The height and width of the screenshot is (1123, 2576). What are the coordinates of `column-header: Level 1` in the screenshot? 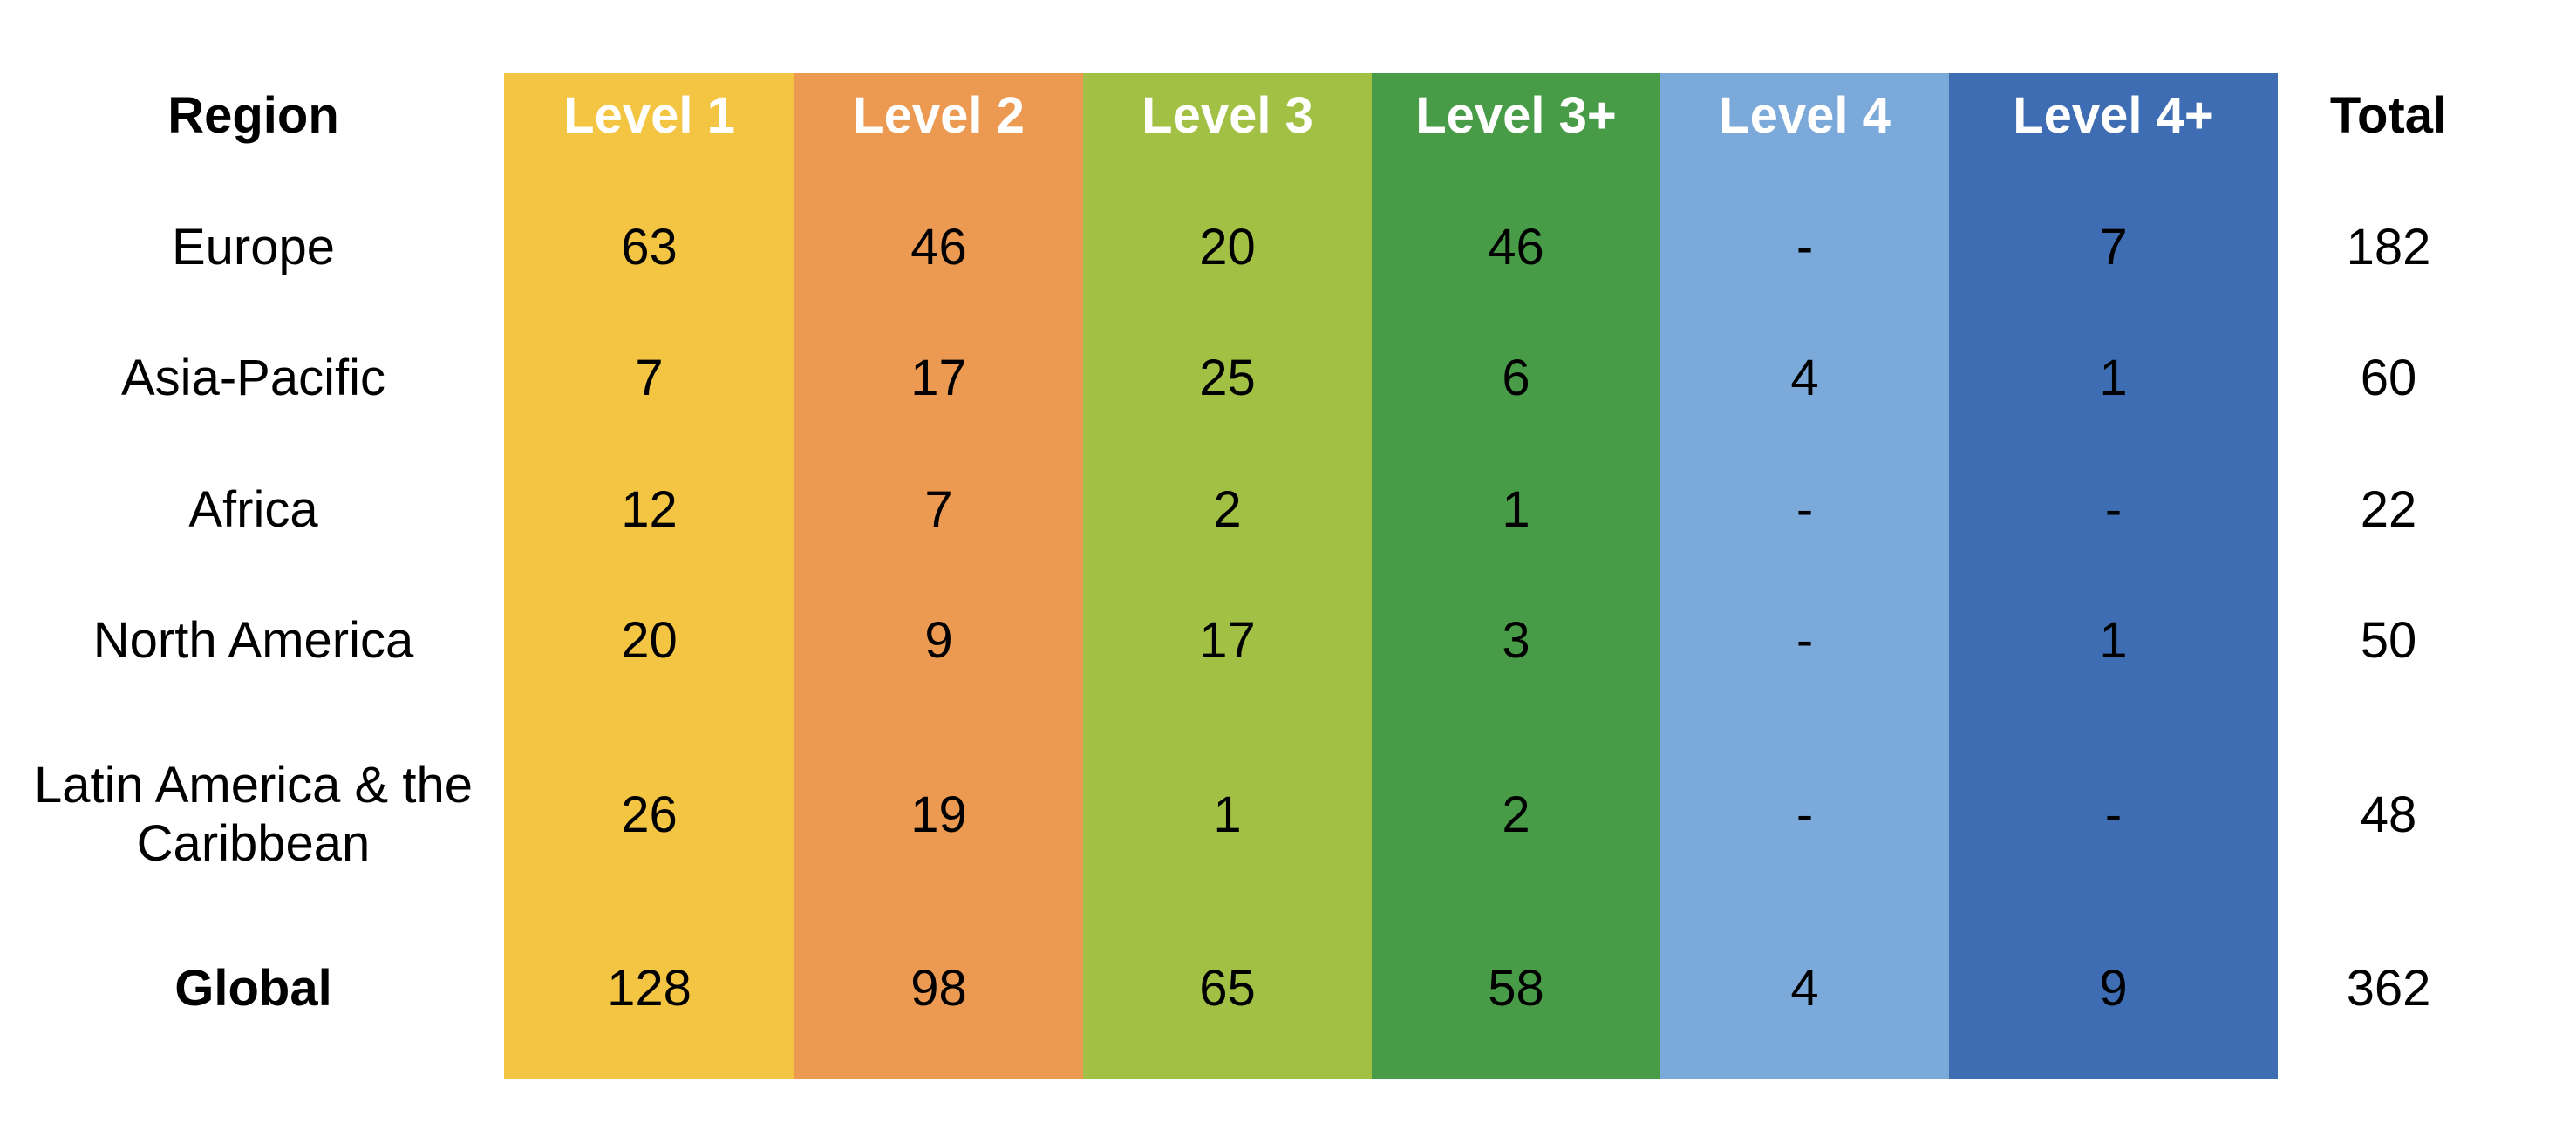 It's located at (649, 115).